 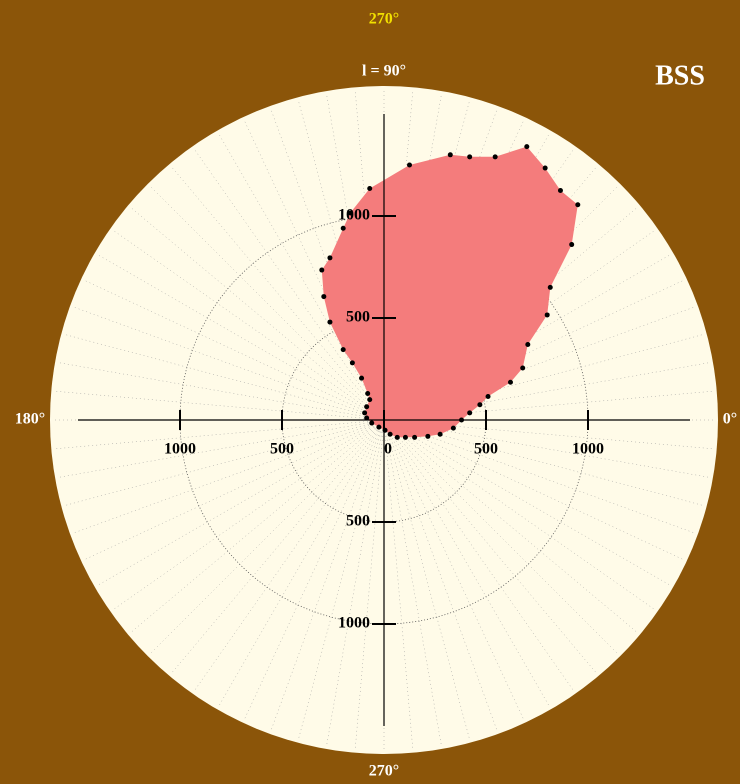 I want to click on top-label: 270°, so click(x=384, y=19).